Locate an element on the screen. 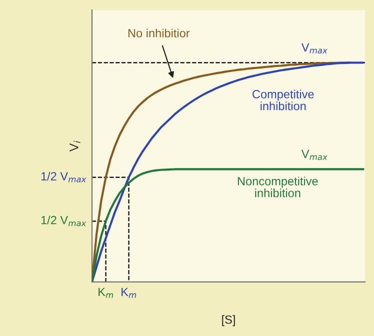  series-label: Competitive inhibition is located at coordinates (283, 100).